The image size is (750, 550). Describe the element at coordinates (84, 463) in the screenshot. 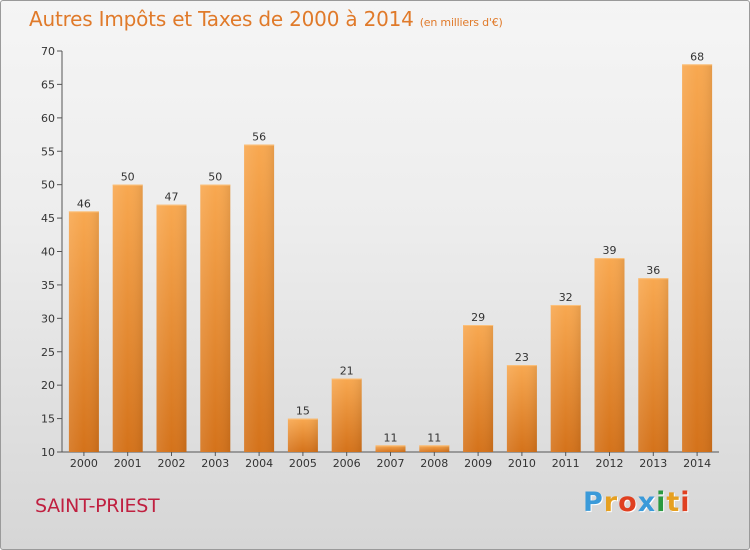

I see `x-tick-label: 2000` at that location.